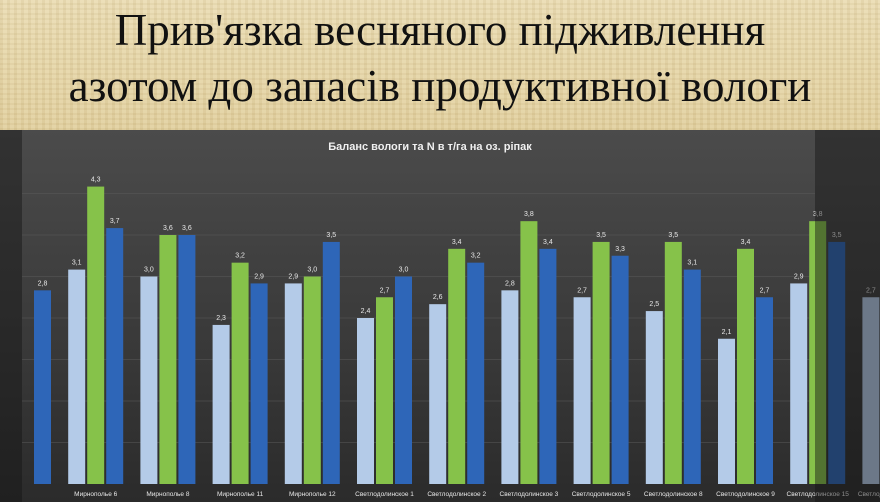  I want to click on slide-title-line-2: азотом до запасів продуктивної вологи, so click(440, 86).